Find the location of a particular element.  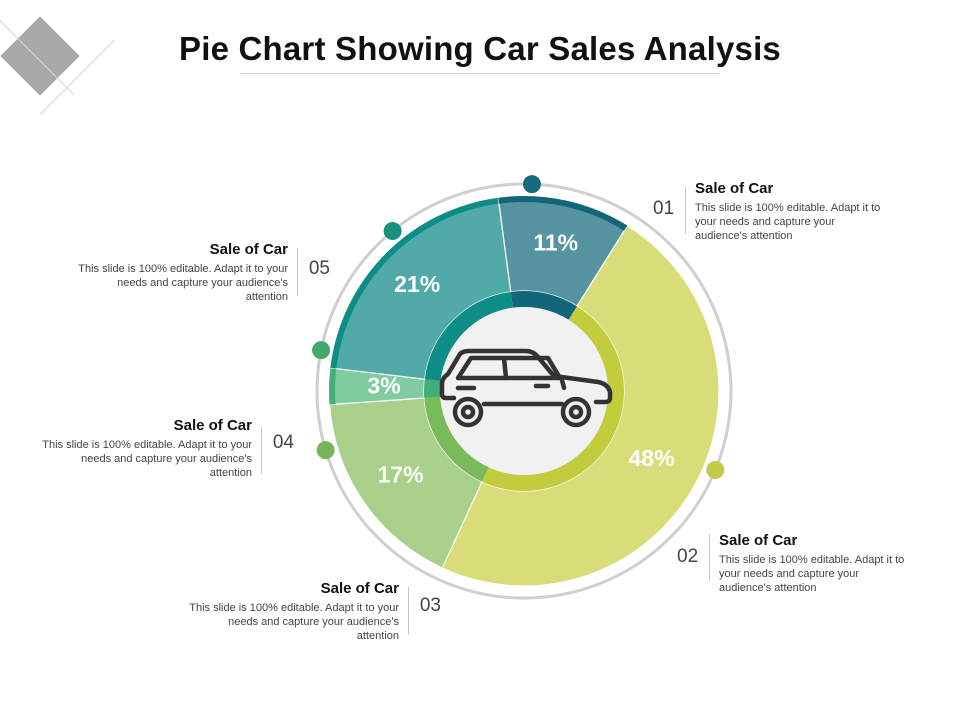

slice-label-02: 17% is located at coordinates (401, 474).